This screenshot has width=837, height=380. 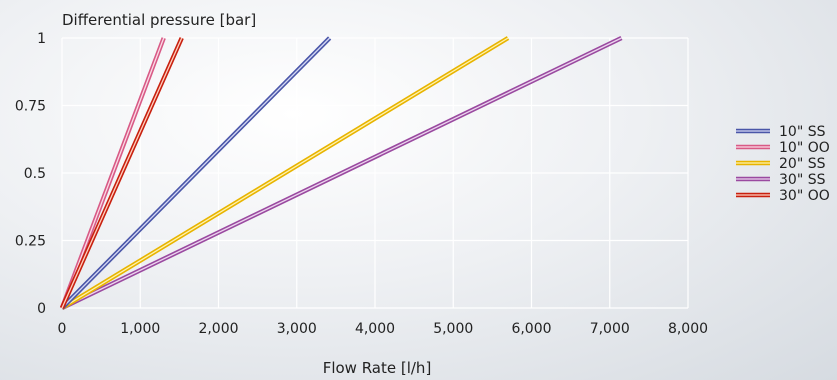 I want to click on x-tick-label: 8,000, so click(x=688, y=329).